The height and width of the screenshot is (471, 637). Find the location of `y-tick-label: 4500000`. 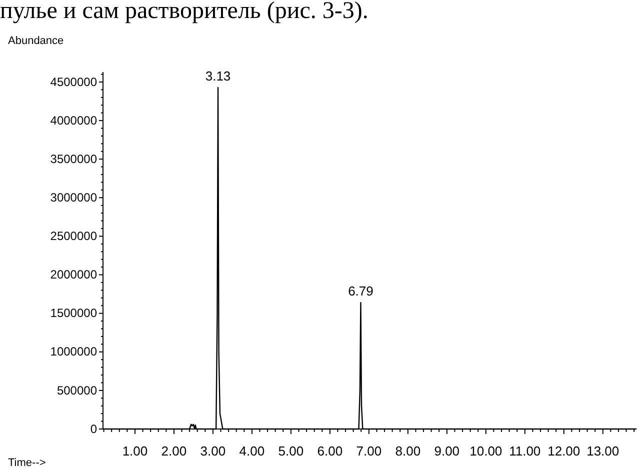

y-tick-label: 4500000 is located at coordinates (74, 81).